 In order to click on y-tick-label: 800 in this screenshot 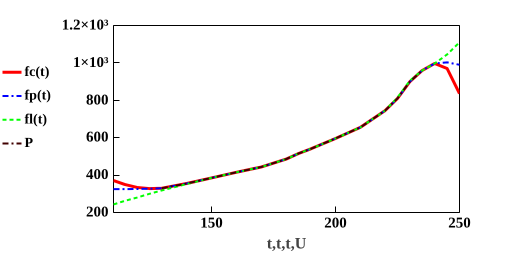, I will do `click(97, 100)`.